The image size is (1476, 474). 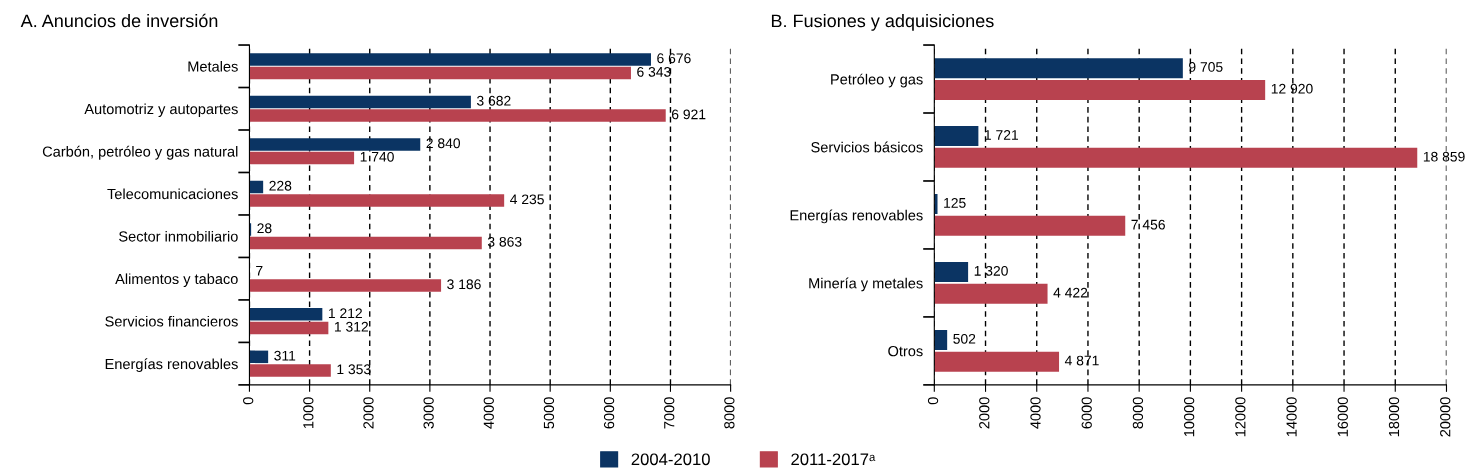 I want to click on y-tick-label: Petróleo y gas, so click(x=877, y=80).